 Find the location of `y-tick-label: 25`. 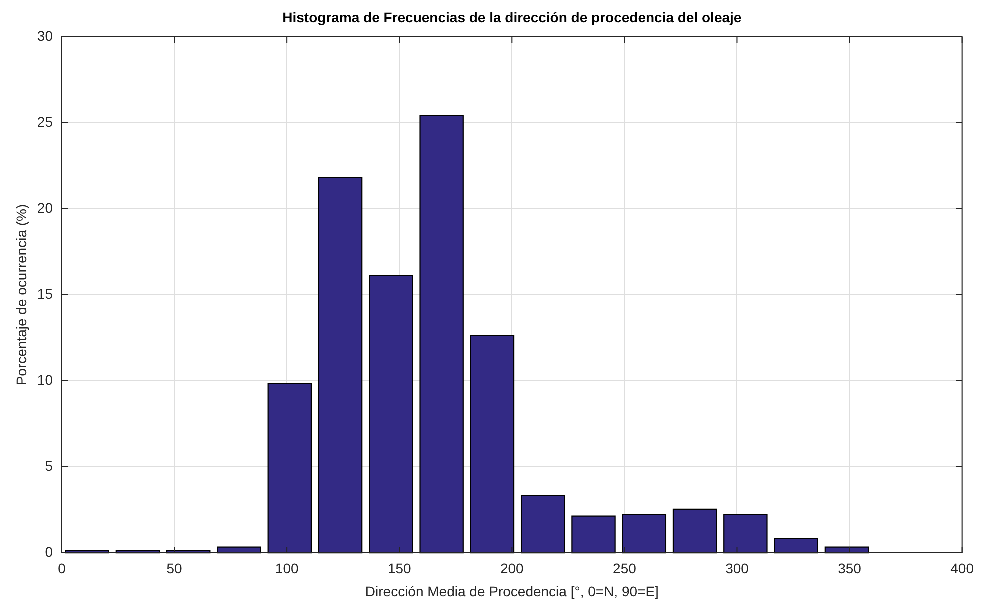

y-tick-label: 25 is located at coordinates (45, 122).